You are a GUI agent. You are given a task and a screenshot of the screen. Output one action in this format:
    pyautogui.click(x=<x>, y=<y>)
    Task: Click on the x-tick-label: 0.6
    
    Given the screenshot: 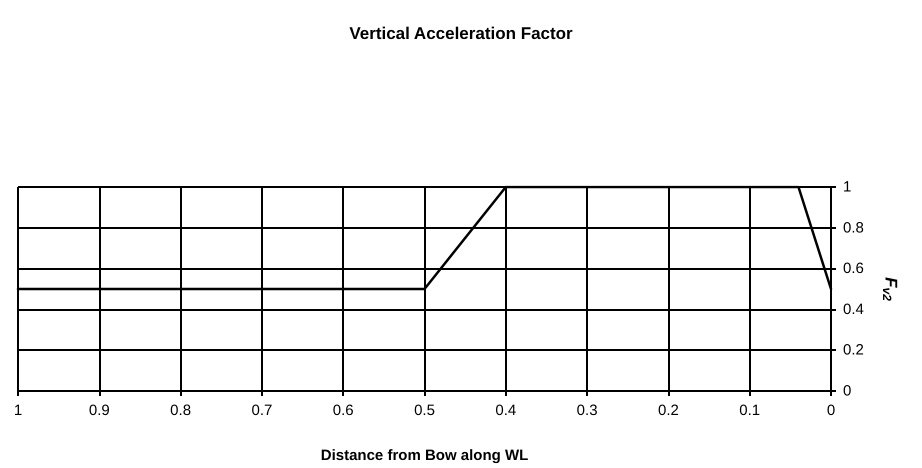 What is the action you would take?
    pyautogui.click(x=343, y=410)
    